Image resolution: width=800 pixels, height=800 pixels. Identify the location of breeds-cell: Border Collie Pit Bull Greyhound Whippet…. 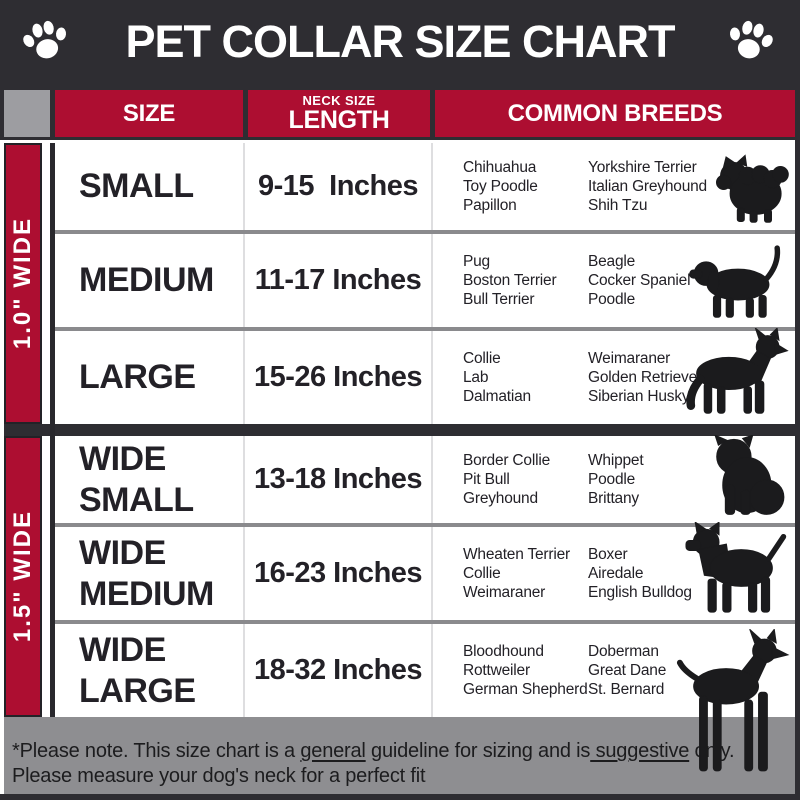
(614, 478).